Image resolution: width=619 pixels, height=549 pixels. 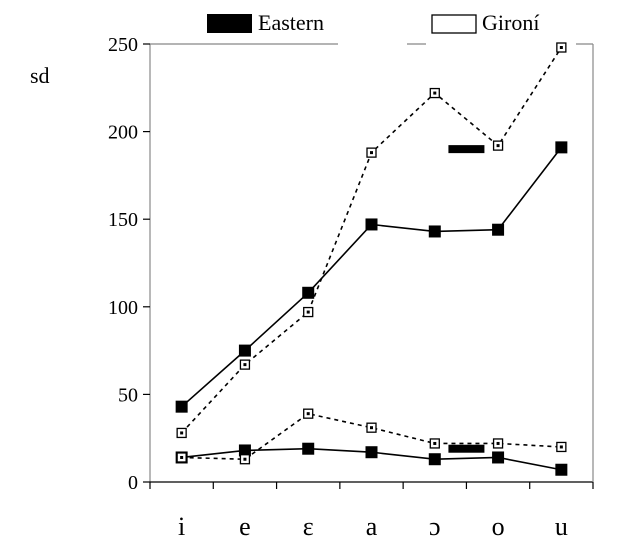 What do you see at coordinates (372, 526) in the screenshot?
I see `x-tick-label: a` at bounding box center [372, 526].